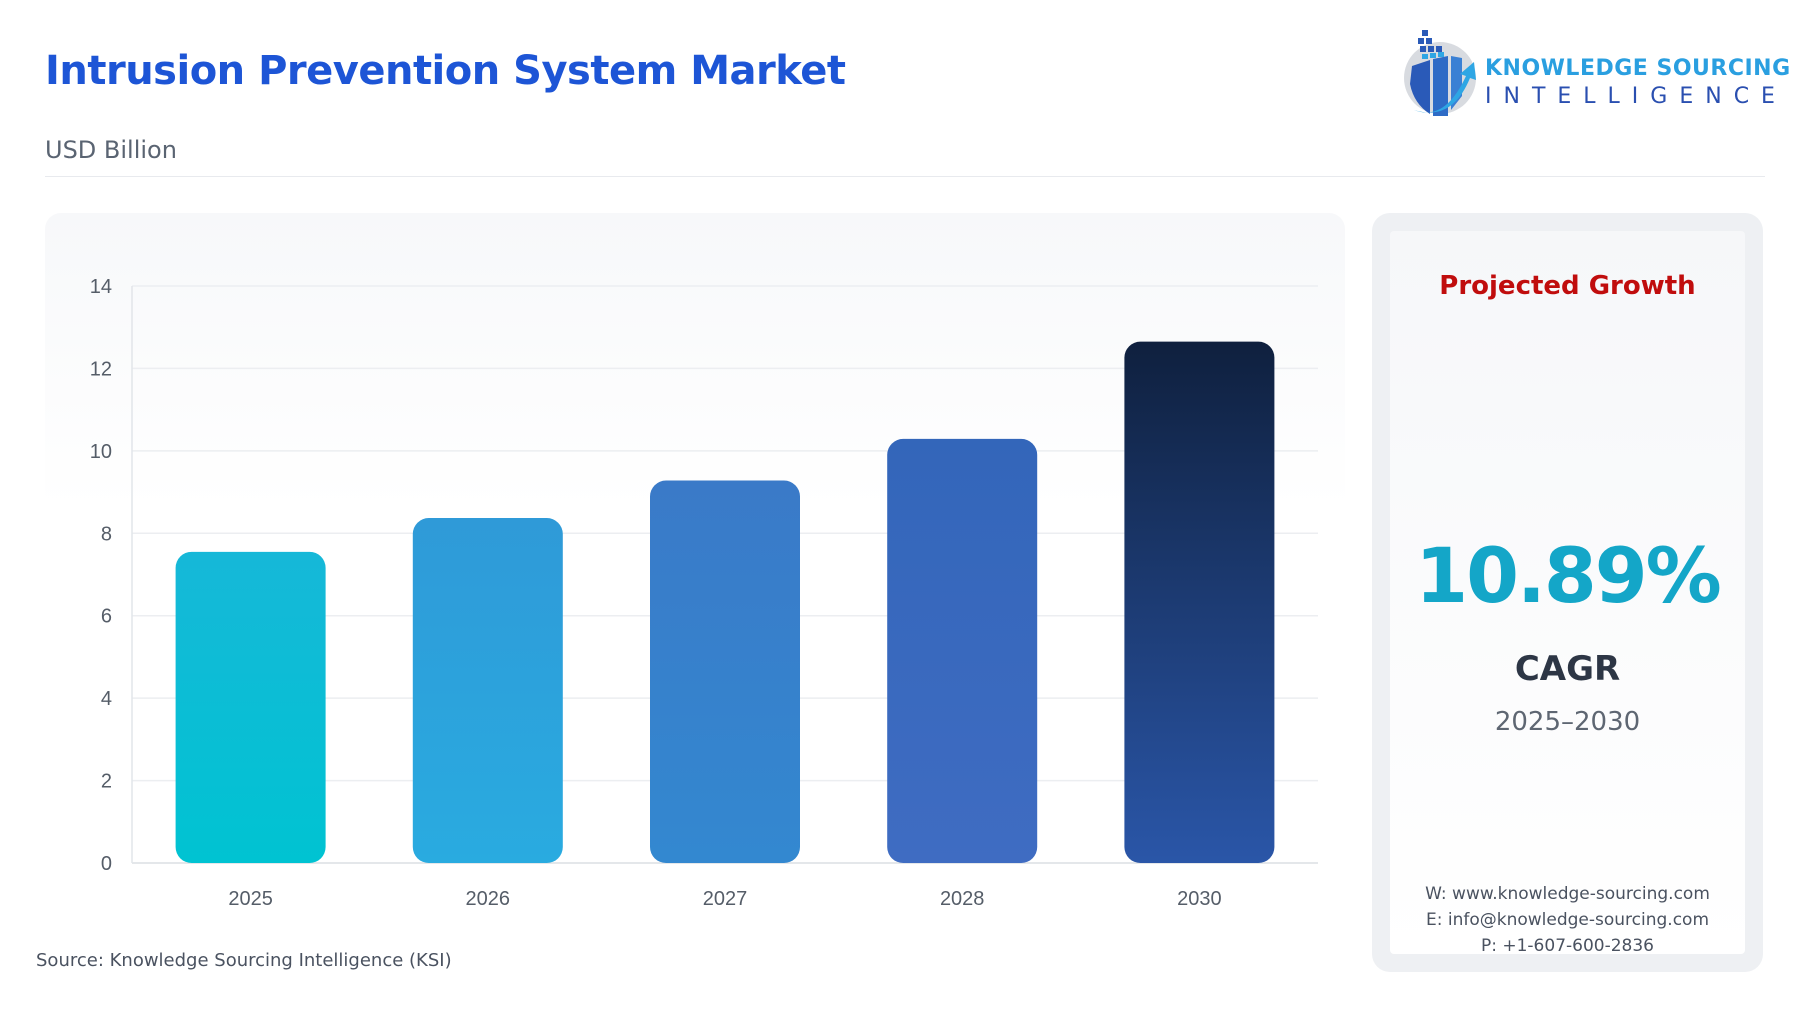  What do you see at coordinates (111, 150) in the screenshot?
I see `unit-subtitle: USD Billion` at bounding box center [111, 150].